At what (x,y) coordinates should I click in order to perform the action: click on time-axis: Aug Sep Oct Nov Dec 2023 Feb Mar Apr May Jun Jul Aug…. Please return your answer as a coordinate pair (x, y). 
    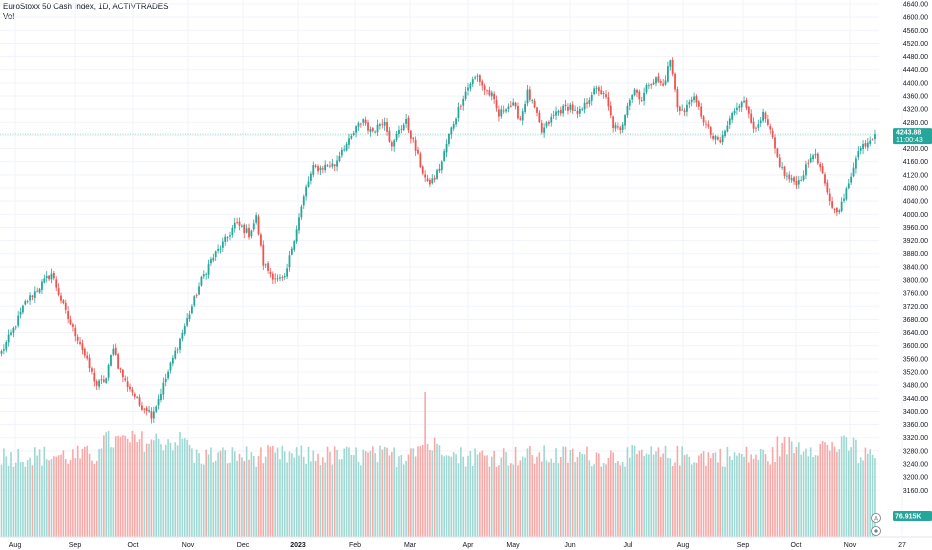
    Looking at the image, I should click on (466, 542).